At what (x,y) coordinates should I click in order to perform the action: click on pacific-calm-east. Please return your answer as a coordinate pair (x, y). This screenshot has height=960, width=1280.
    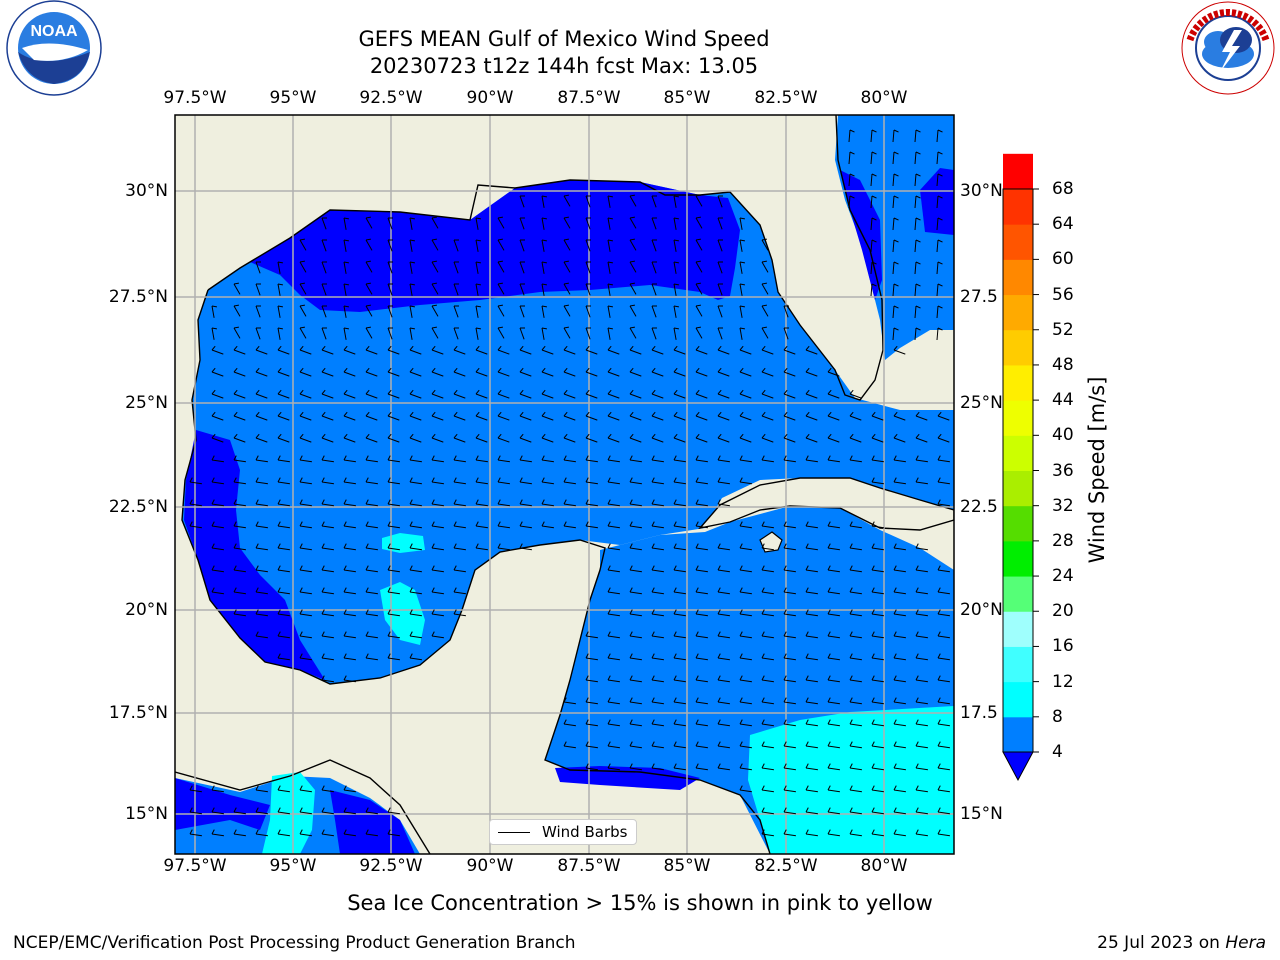
    Looking at the image, I should click on (372, 822).